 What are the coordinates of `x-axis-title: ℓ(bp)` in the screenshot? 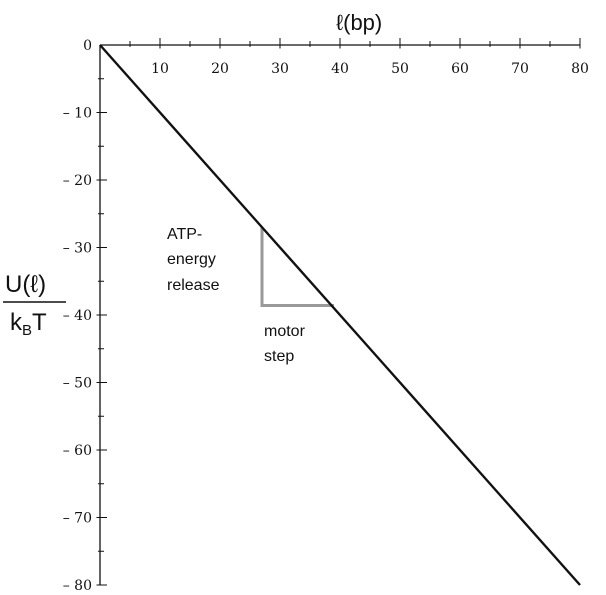 It's located at (359, 22).